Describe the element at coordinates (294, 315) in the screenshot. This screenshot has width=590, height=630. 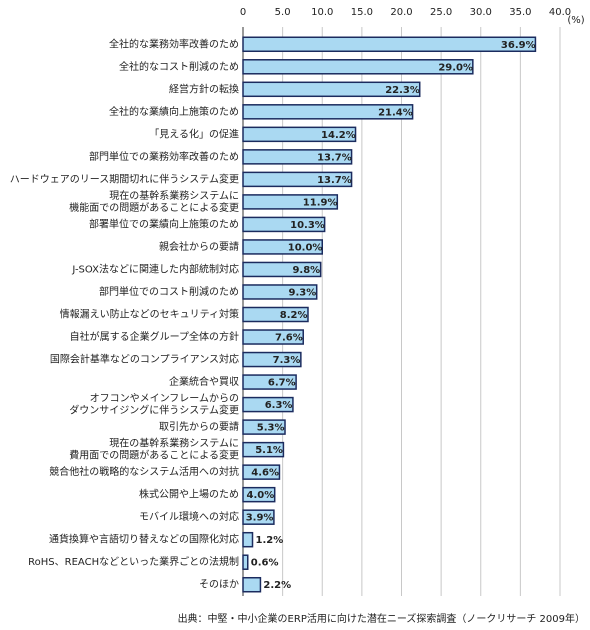
I see `value-label: 8.2%` at that location.